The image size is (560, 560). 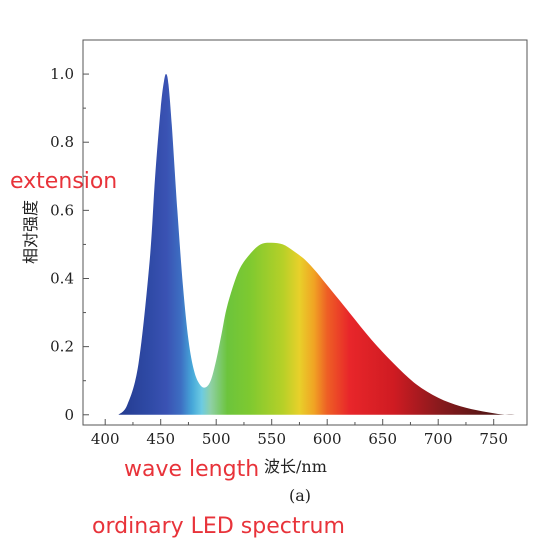 I want to click on x-tick-label: 700, so click(x=438, y=439).